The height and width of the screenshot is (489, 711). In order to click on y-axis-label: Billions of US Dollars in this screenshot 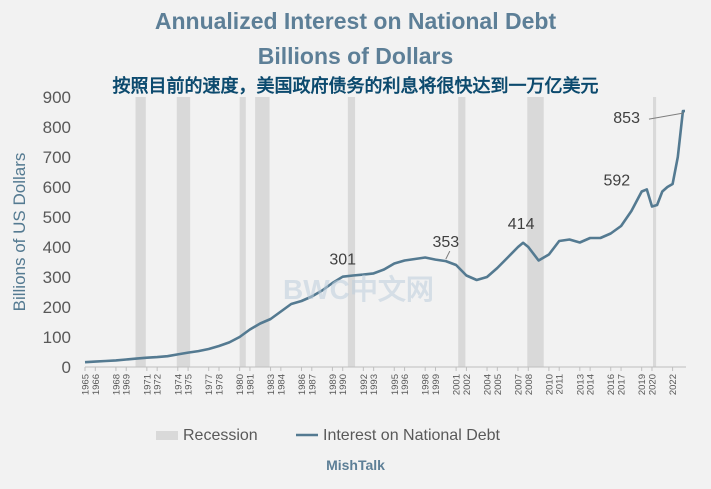, I will do `click(19, 232)`.